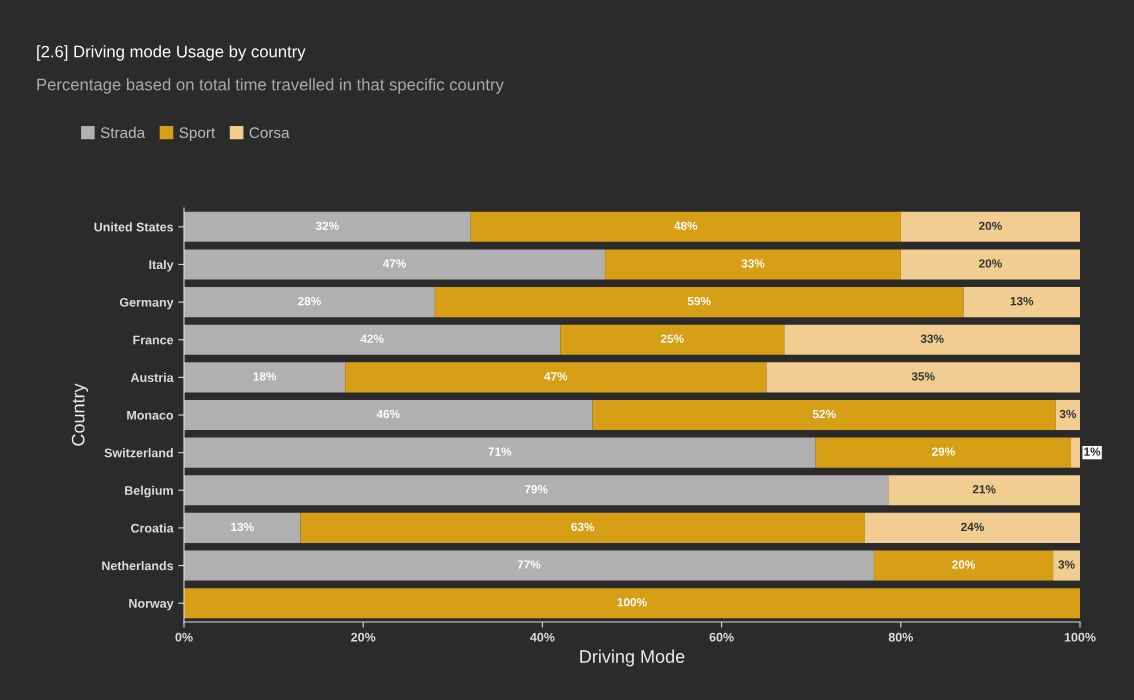 The image size is (1134, 700). I want to click on data-label: 24%, so click(972, 527).